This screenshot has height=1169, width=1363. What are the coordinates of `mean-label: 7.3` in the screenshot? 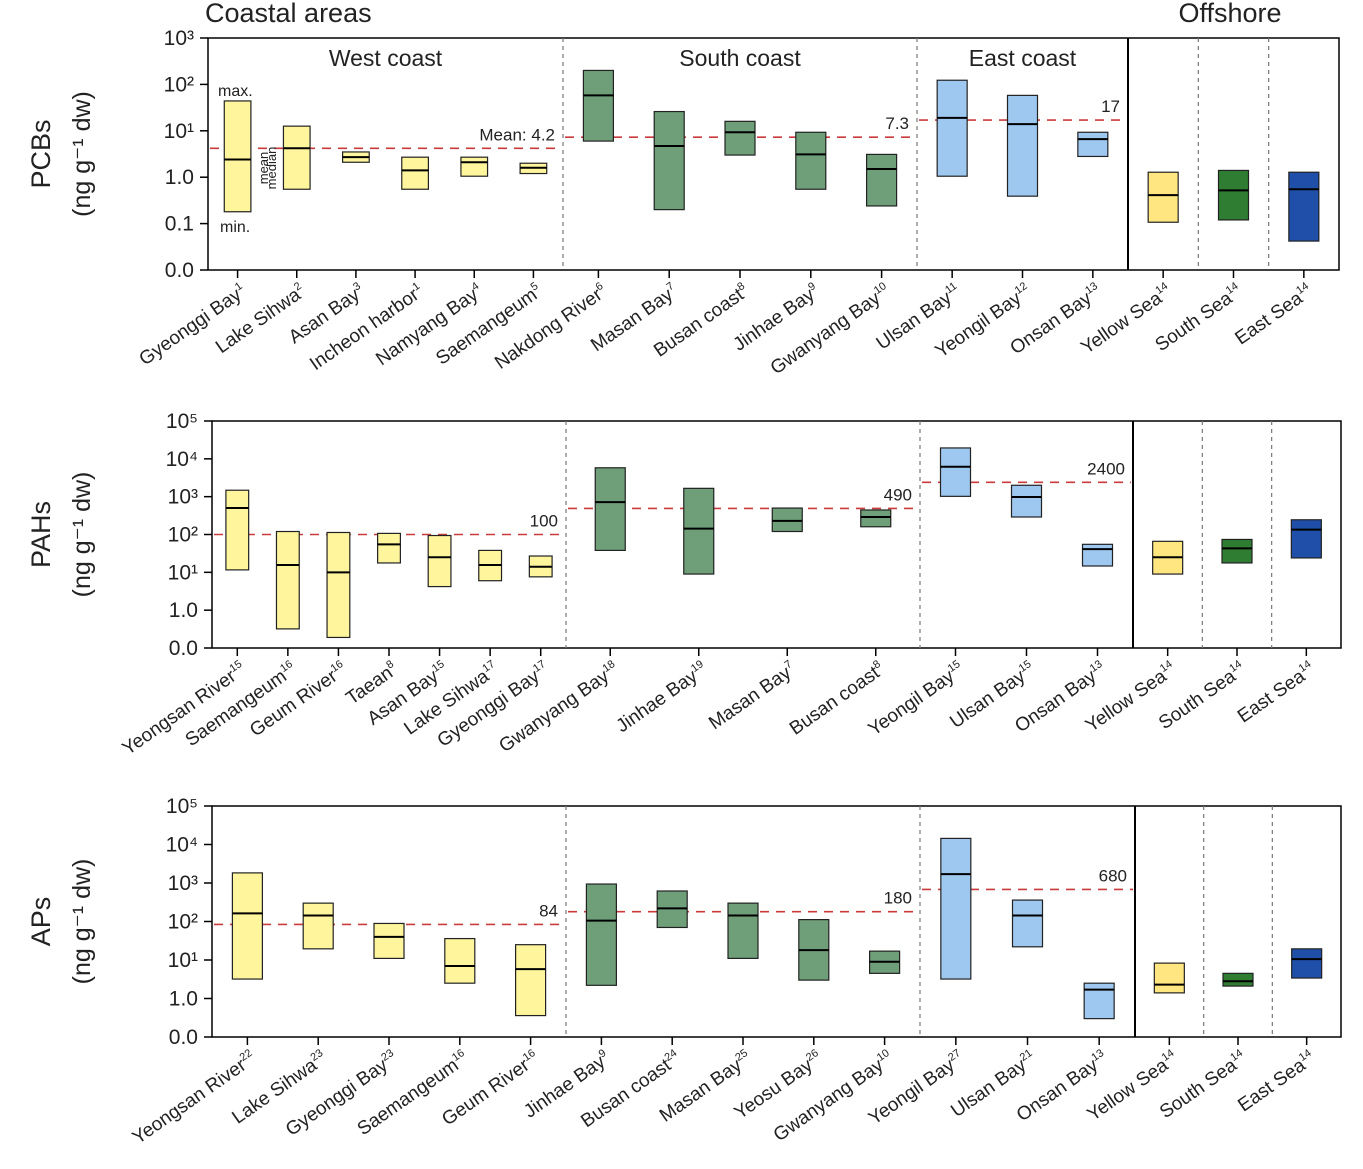 It's located at (897, 123).